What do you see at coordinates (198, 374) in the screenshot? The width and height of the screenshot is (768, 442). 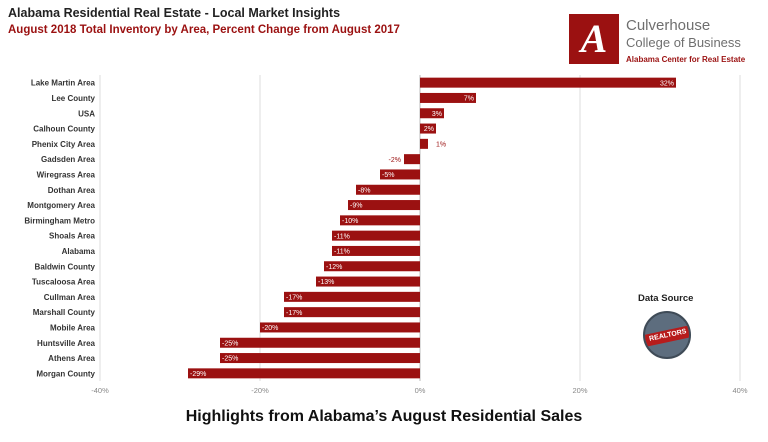 I see `value-label: -29%` at bounding box center [198, 374].